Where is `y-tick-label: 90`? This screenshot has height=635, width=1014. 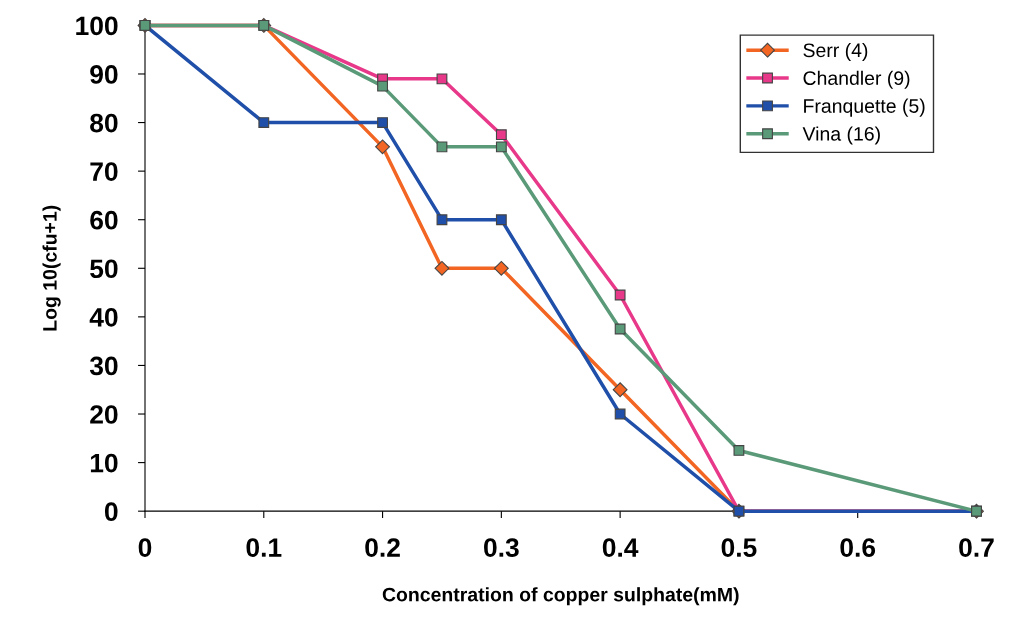
y-tick-label: 90 is located at coordinates (104, 74).